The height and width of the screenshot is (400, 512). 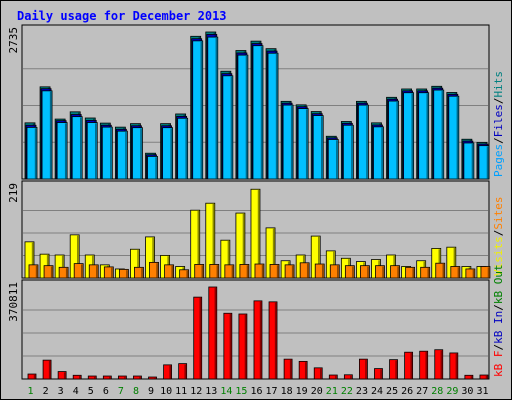 What do you see at coordinates (166, 391) in the screenshot?
I see `x-tick-day-10: 10` at bounding box center [166, 391].